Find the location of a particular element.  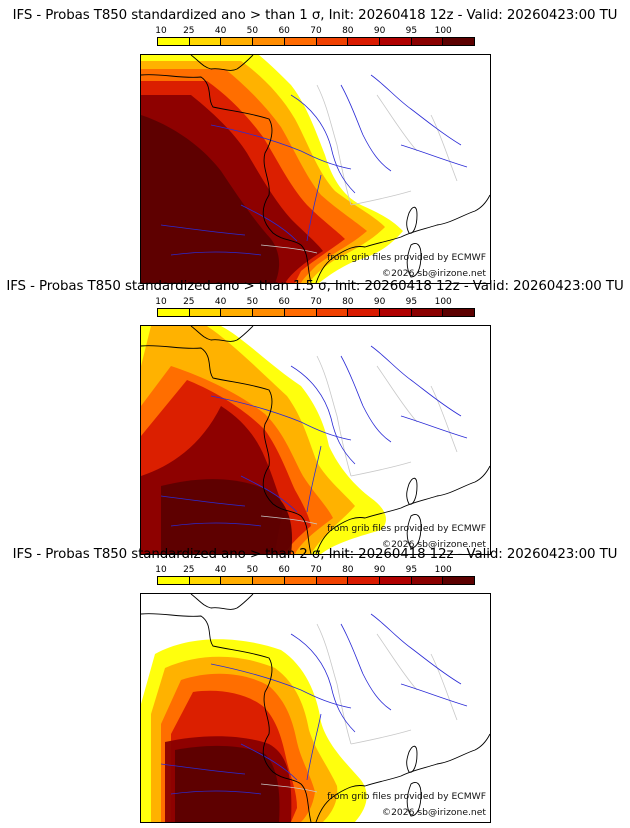

colorbar-tick: 80 is located at coordinates (348, 302).